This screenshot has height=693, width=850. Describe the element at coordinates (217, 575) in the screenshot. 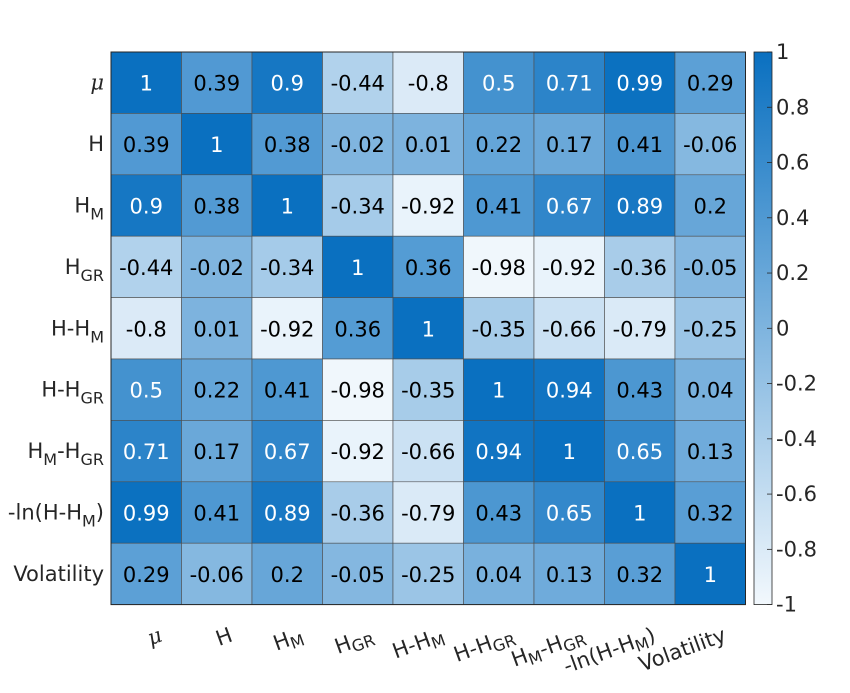

I see `cell-value: -0.06` at that location.